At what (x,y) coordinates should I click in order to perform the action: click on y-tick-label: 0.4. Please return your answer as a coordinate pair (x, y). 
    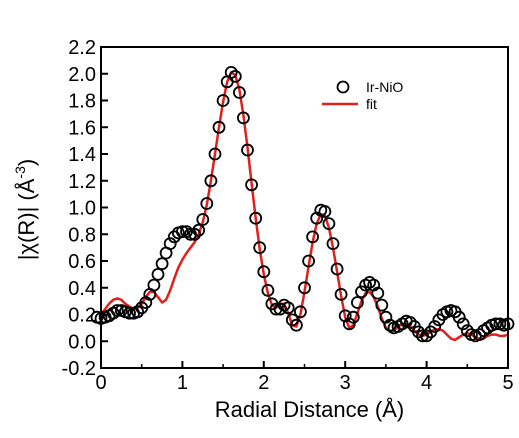
    Looking at the image, I should click on (82, 289).